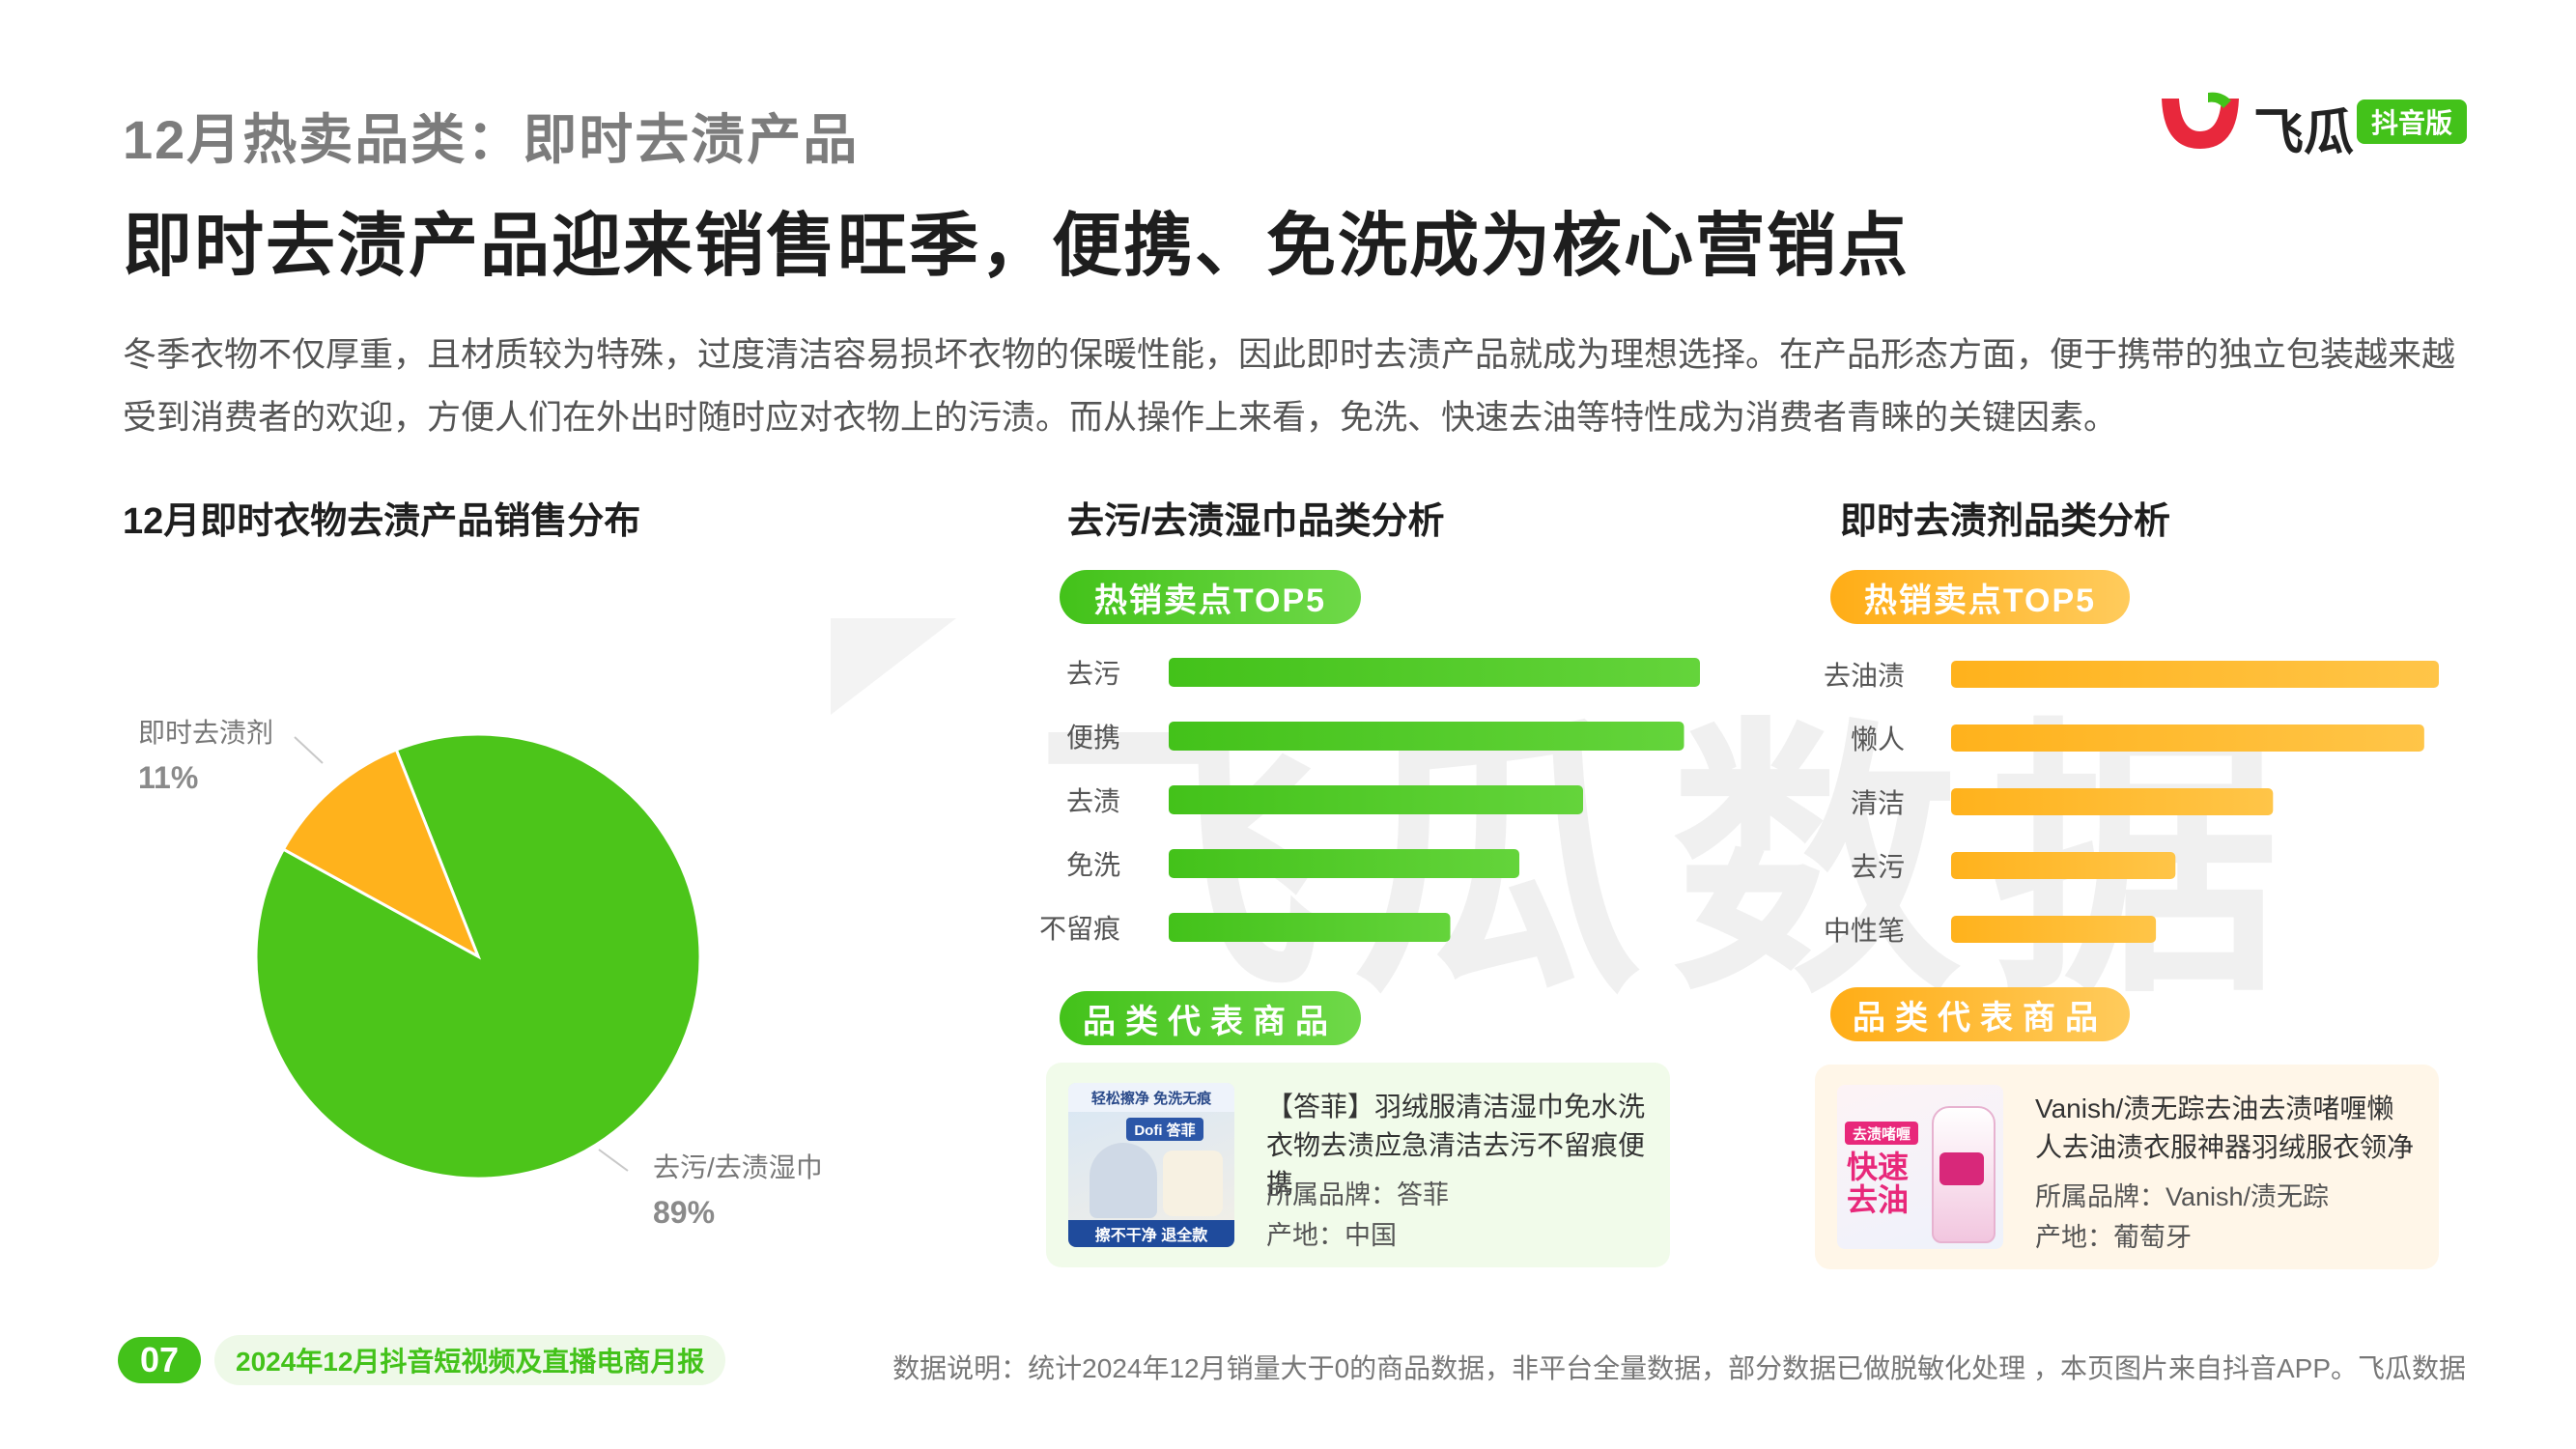  Describe the element at coordinates (309, 750) in the screenshot. I see `pie-leader-gel` at that location.